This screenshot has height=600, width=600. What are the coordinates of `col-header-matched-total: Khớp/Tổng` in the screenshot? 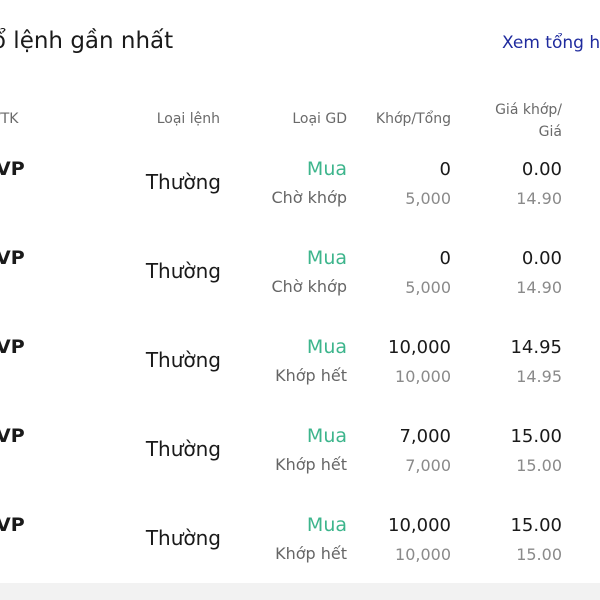 It's located at (413, 119).